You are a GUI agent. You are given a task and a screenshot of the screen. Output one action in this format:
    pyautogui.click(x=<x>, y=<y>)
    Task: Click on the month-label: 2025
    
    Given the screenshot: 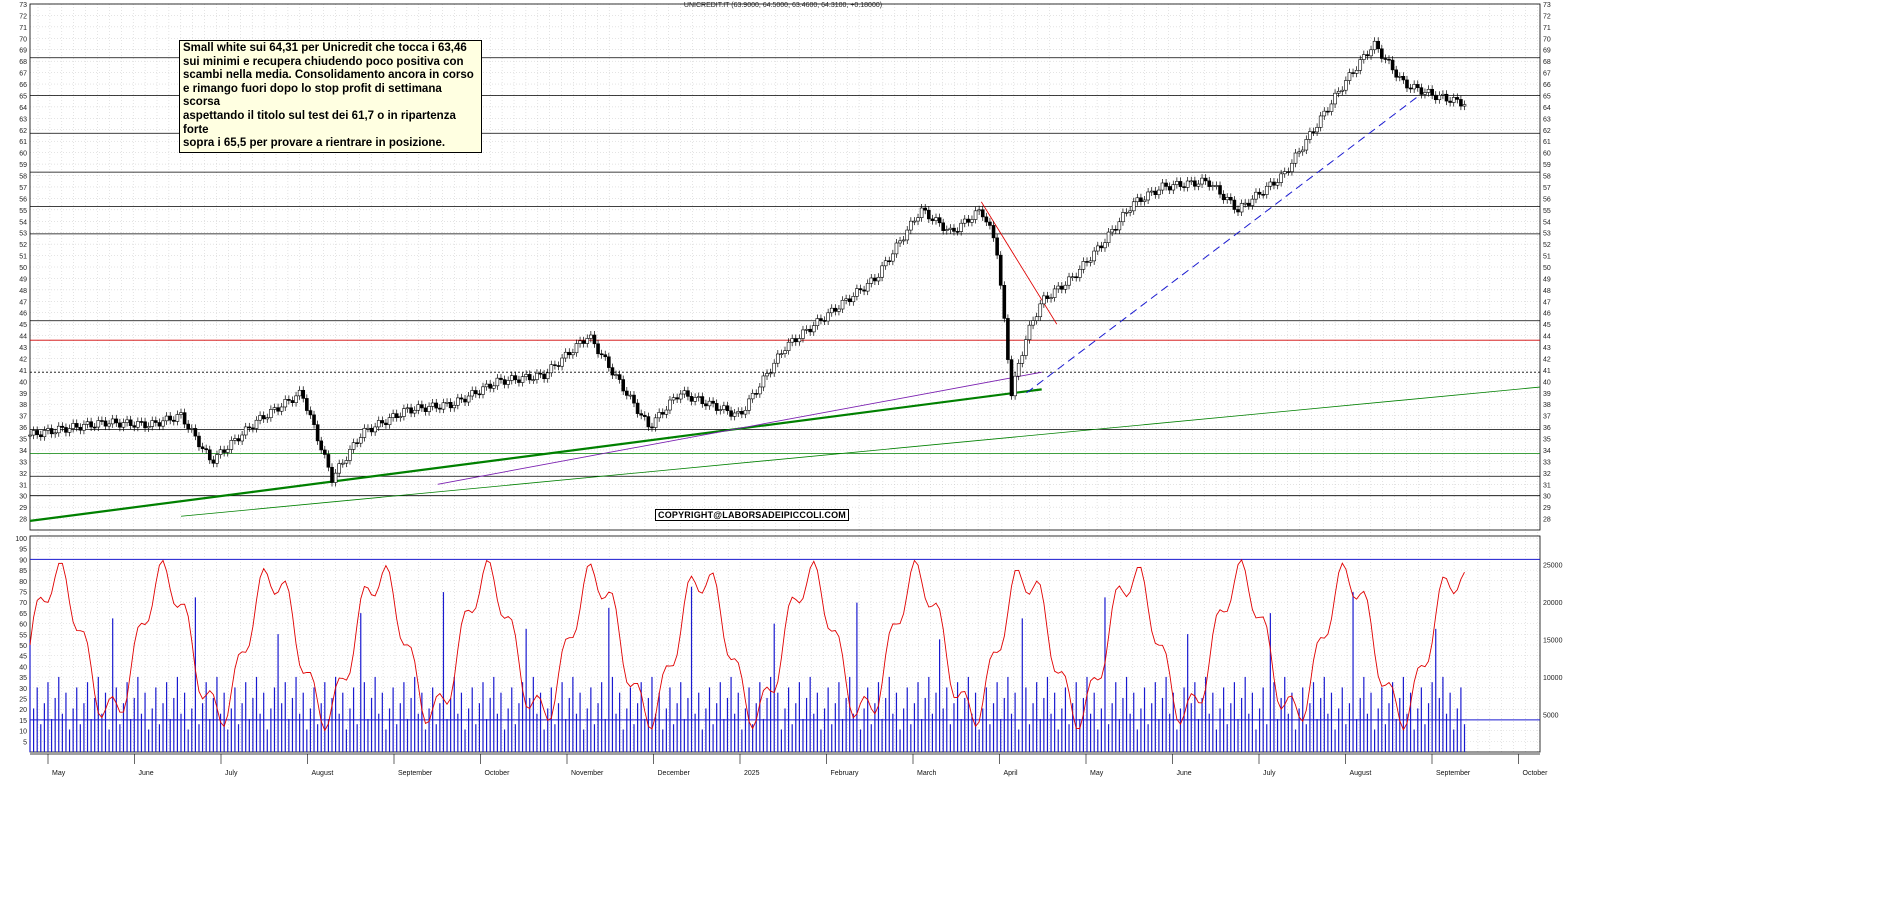 What is the action you would take?
    pyautogui.click(x=752, y=773)
    